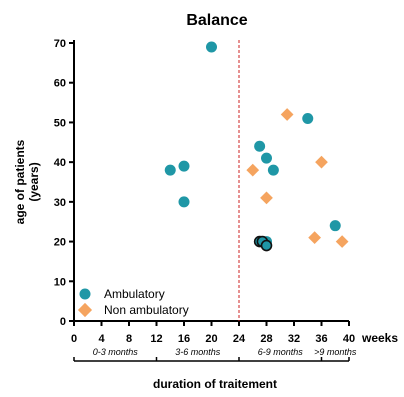 This screenshot has width=404, height=397. I want to click on y-tick-label-30: 30, so click(60, 203).